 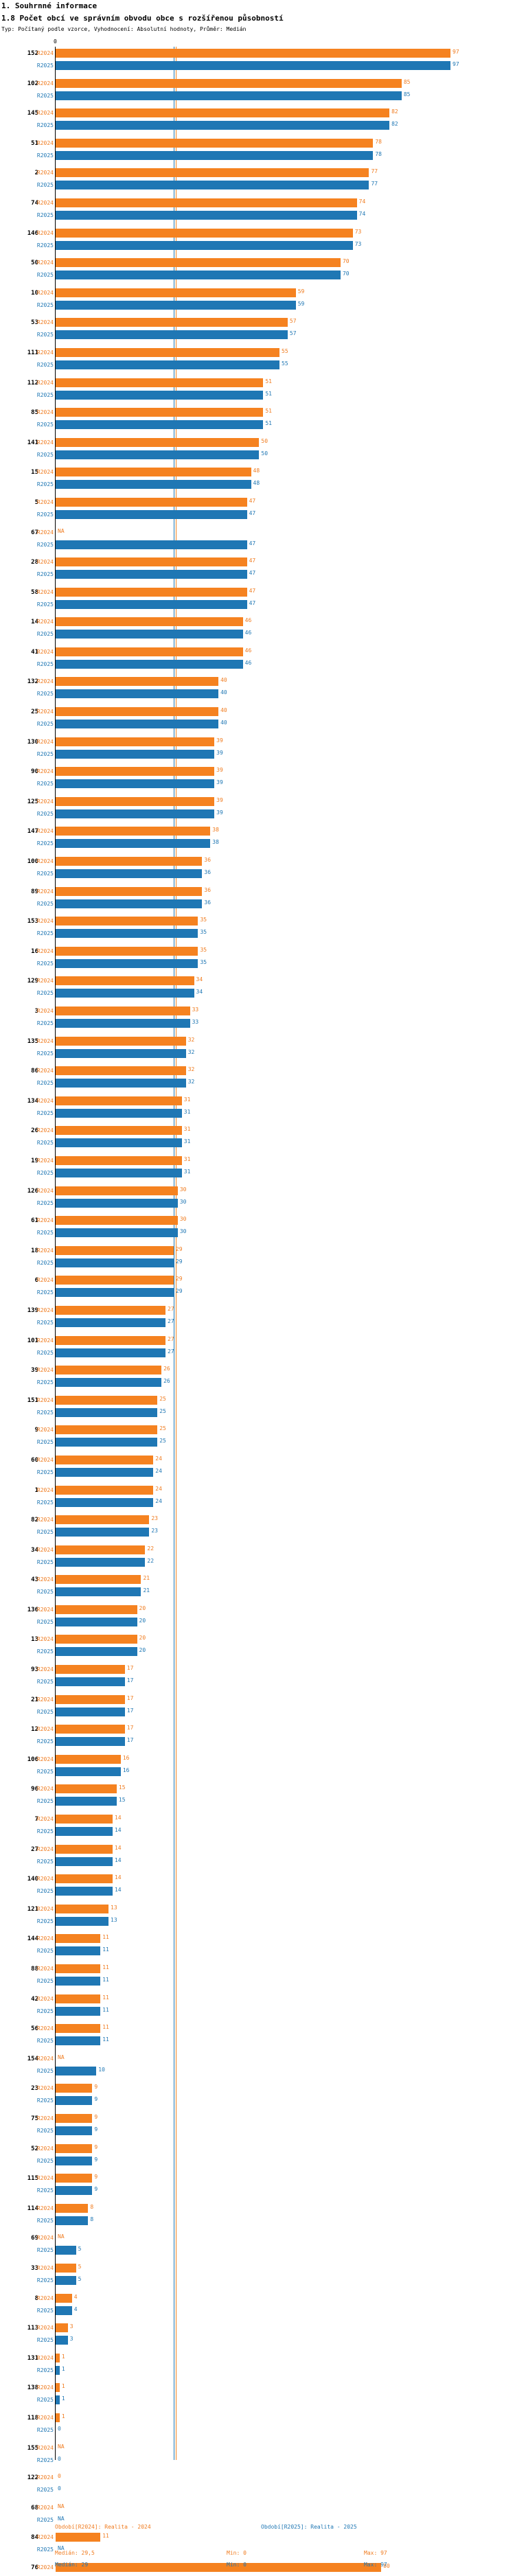 What do you see at coordinates (32, 83) in the screenshot?
I see `category-label: 102` at bounding box center [32, 83].